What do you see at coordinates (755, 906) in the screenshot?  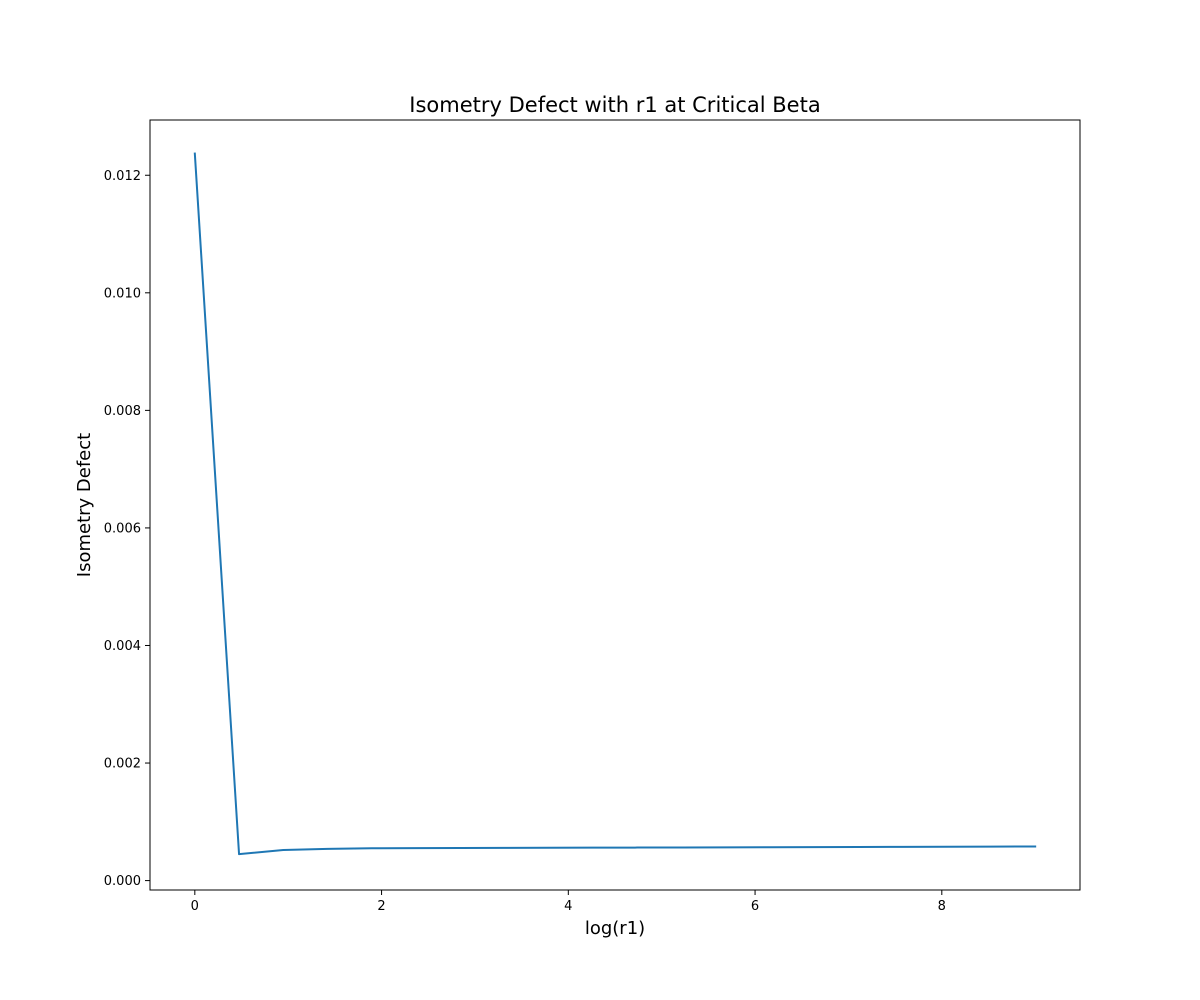 I see `x-tick-label: 6` at bounding box center [755, 906].